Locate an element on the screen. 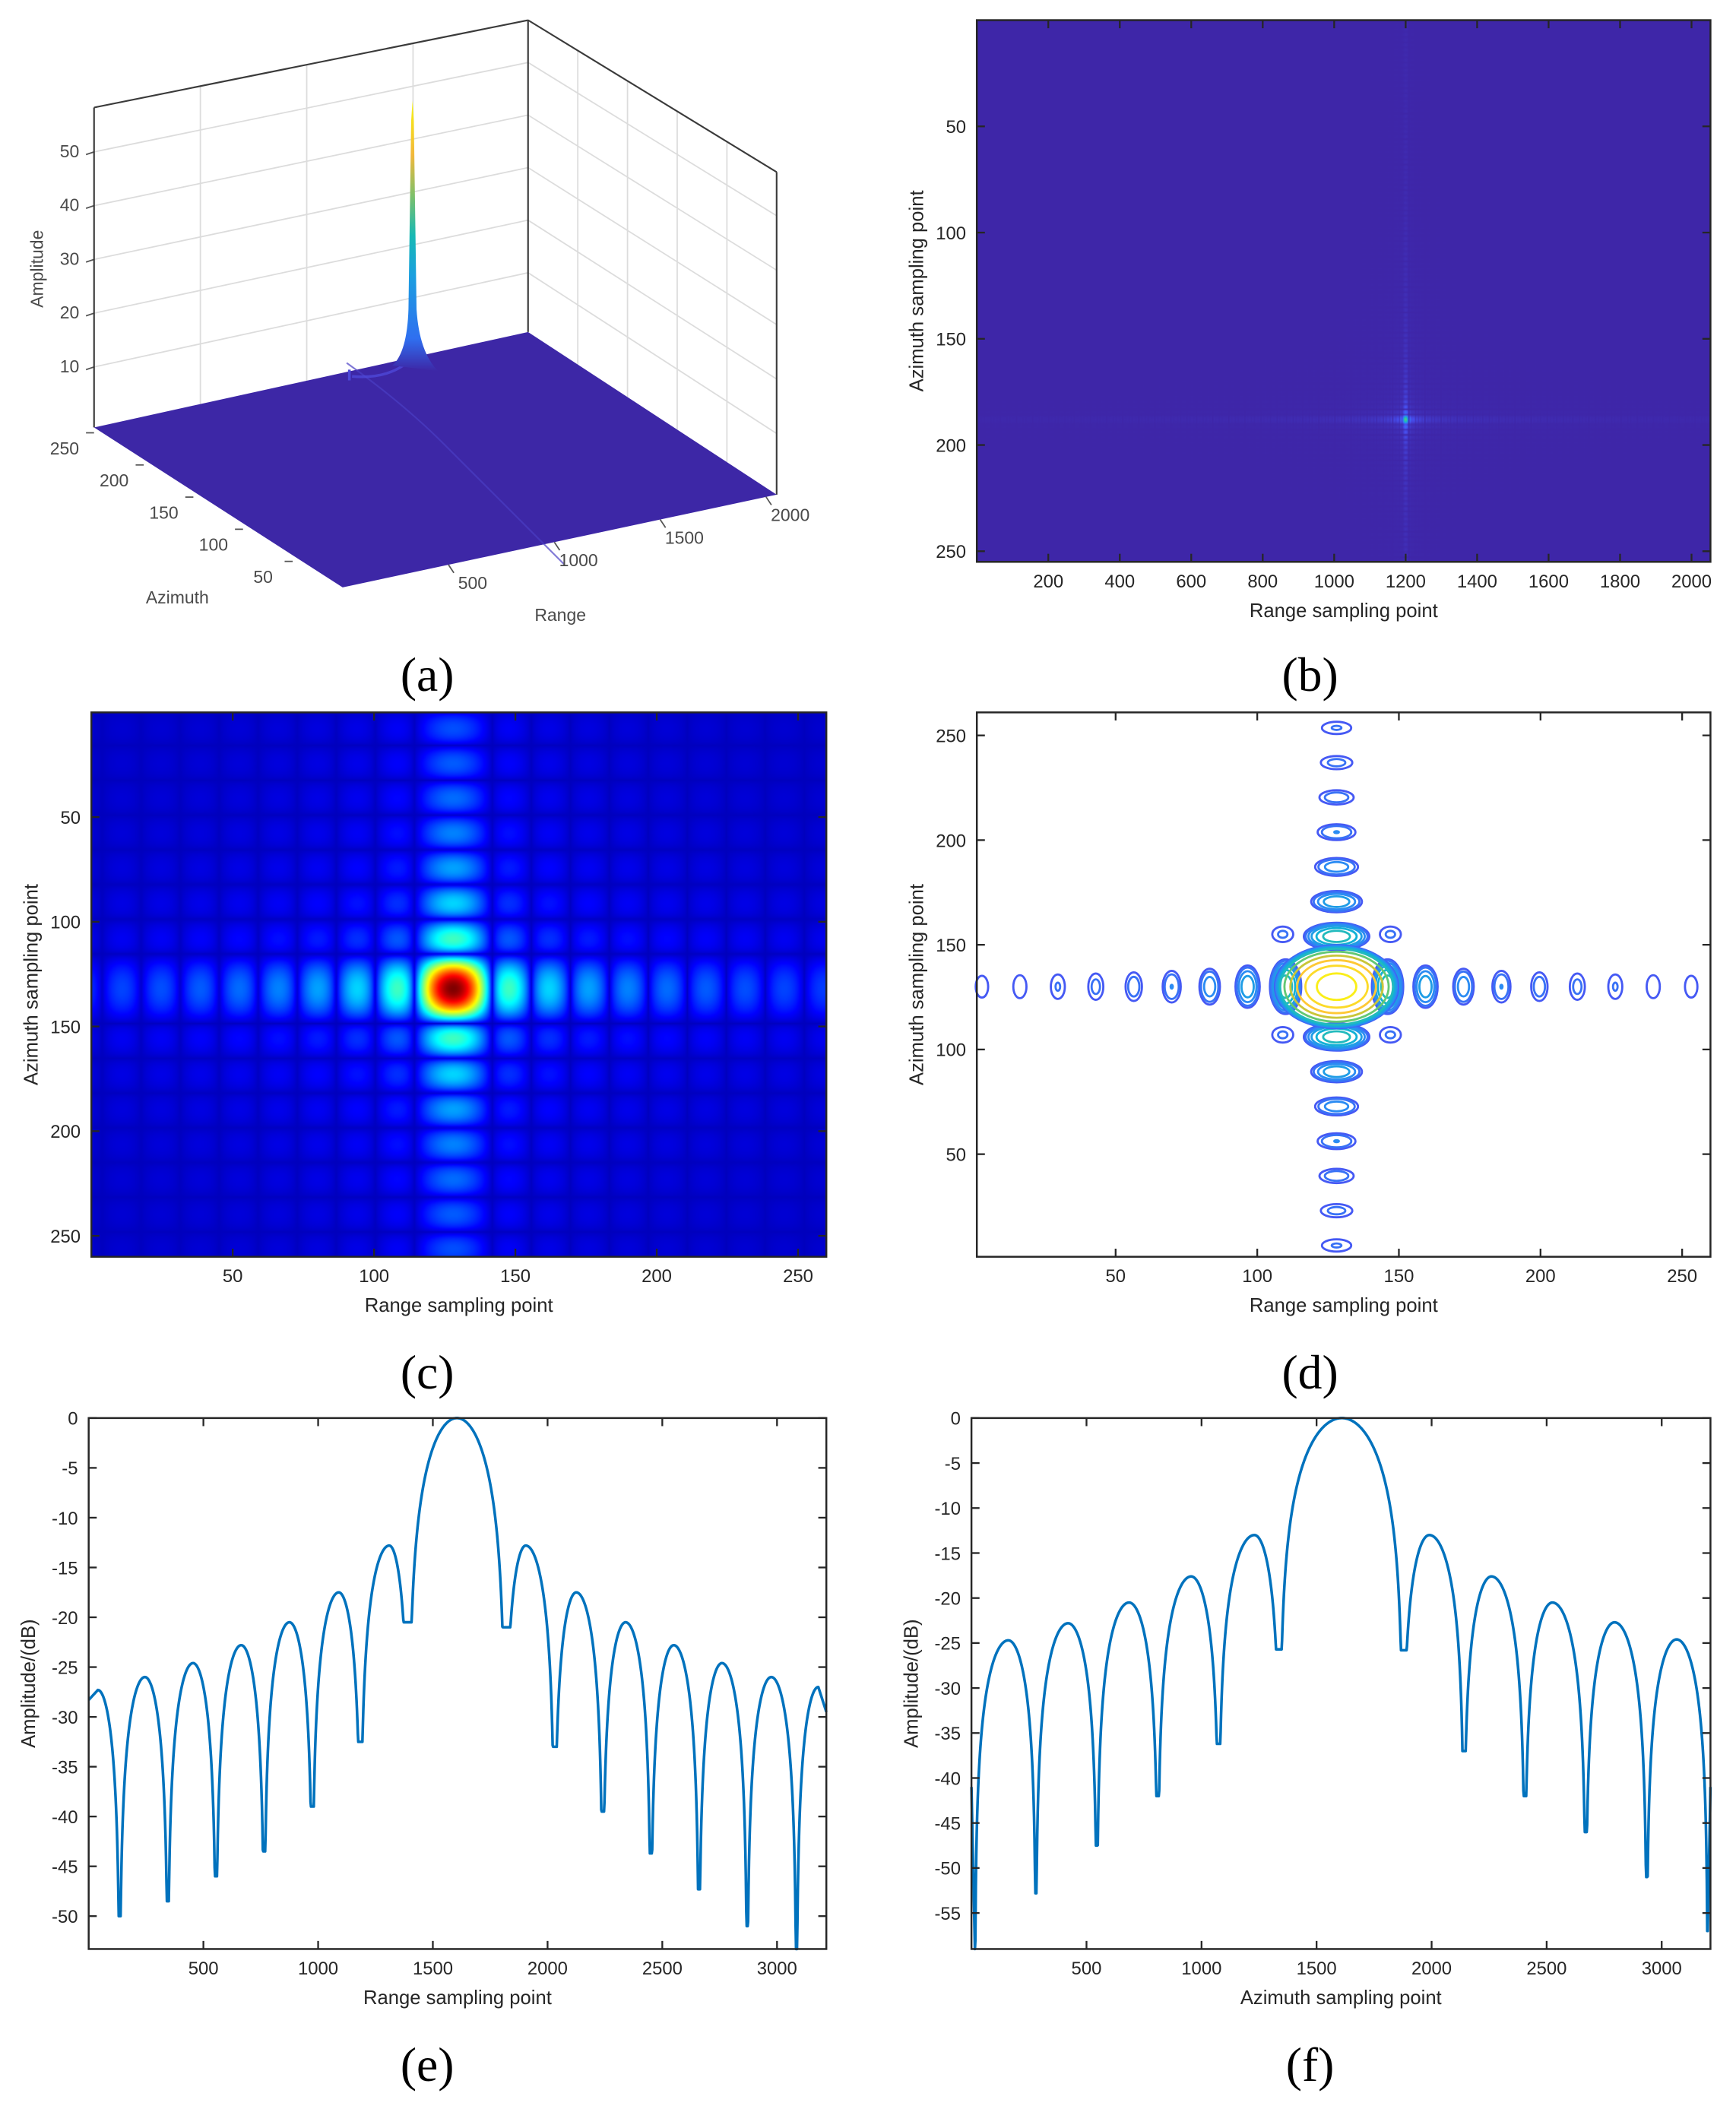  surface-floor is located at coordinates (435, 459).